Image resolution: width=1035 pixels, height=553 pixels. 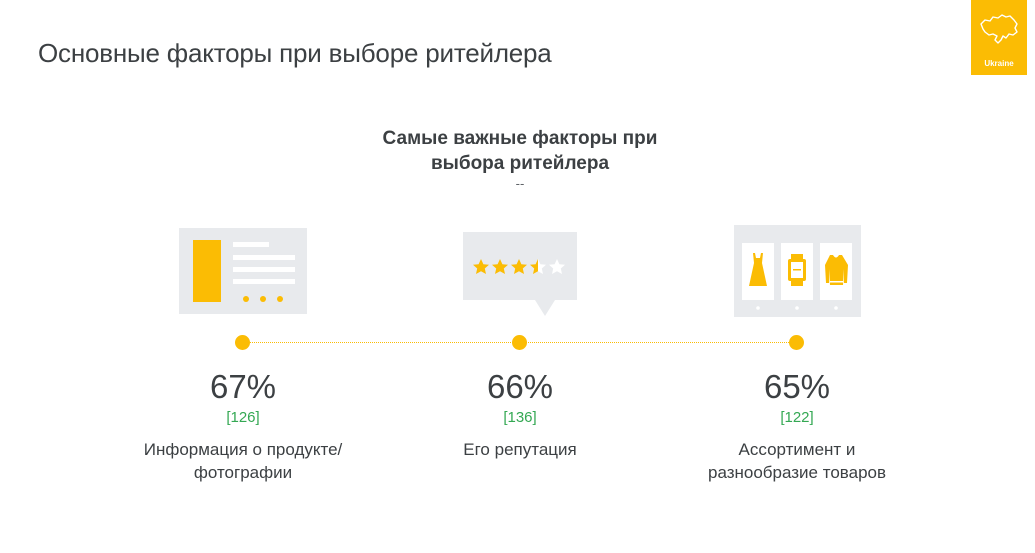 I want to click on factor-percent: 65%, so click(x=797, y=386).